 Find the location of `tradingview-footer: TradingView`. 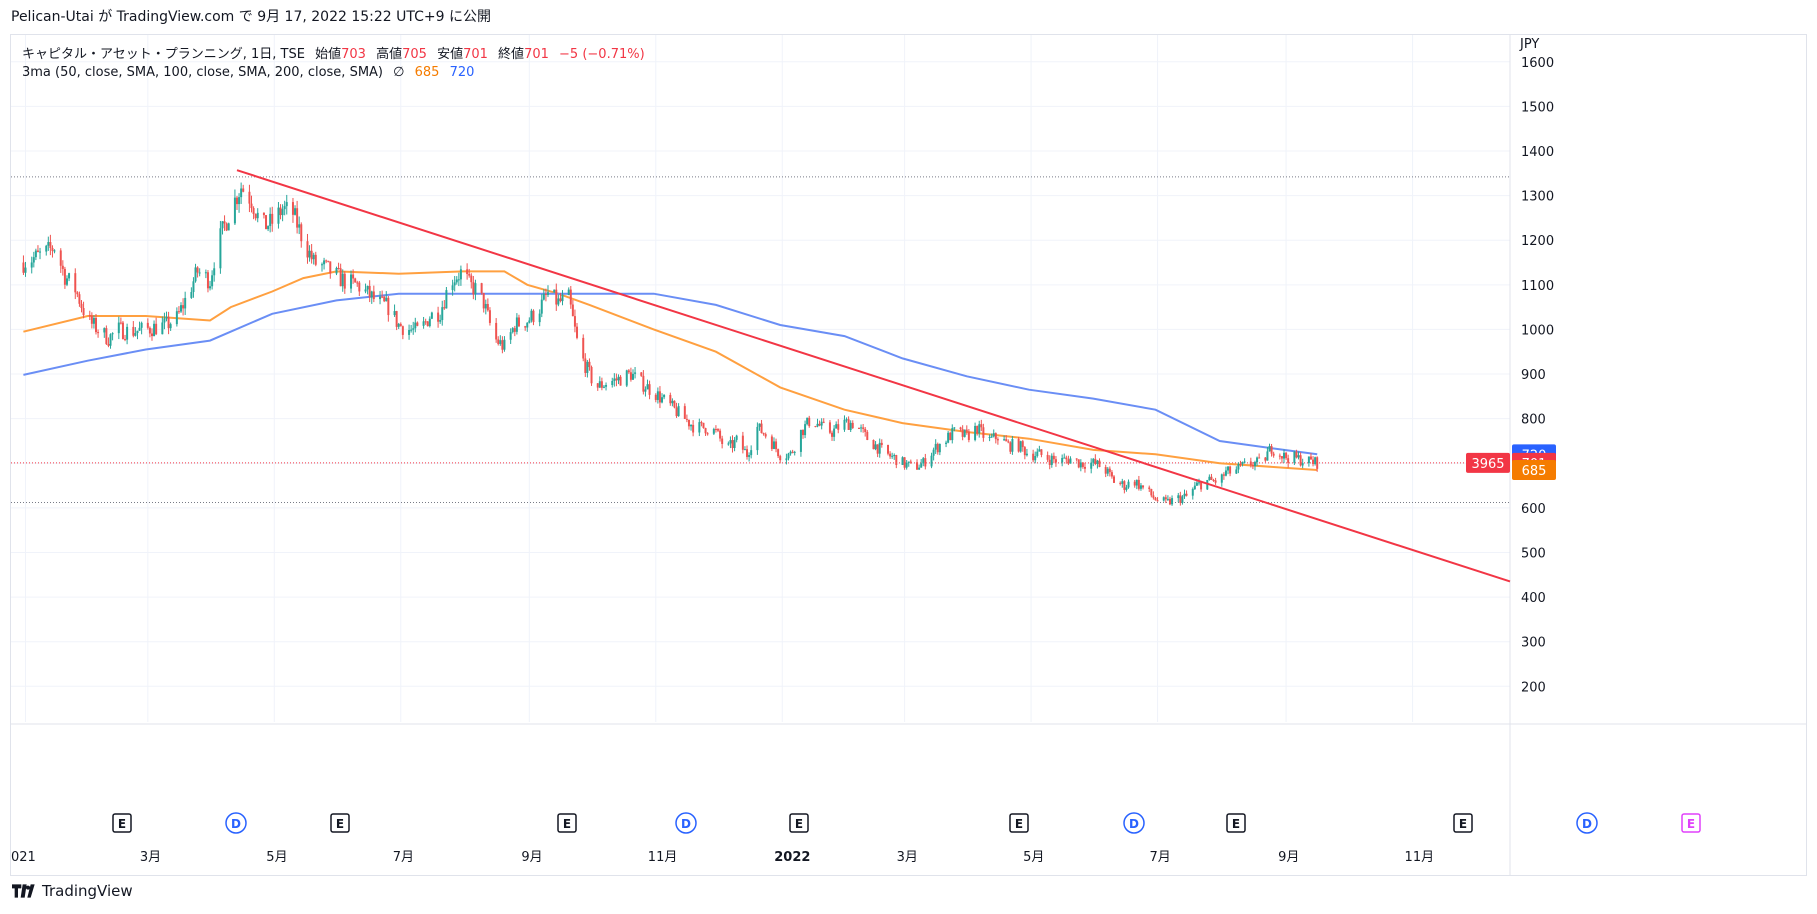

tradingview-footer: TradingView is located at coordinates (72, 891).